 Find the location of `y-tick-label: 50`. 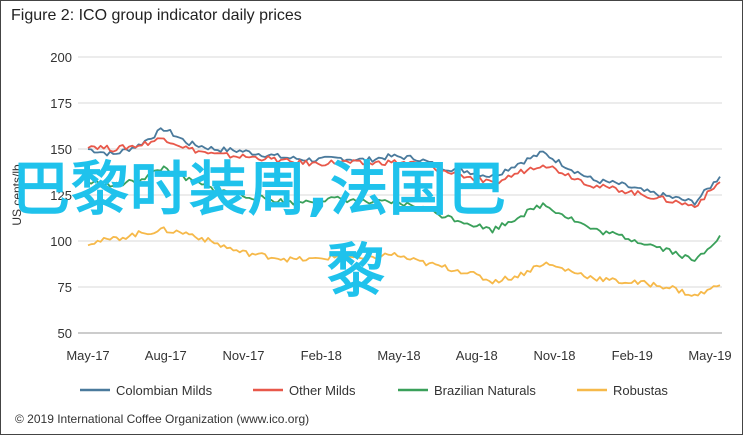

y-tick-label: 50 is located at coordinates (65, 333).